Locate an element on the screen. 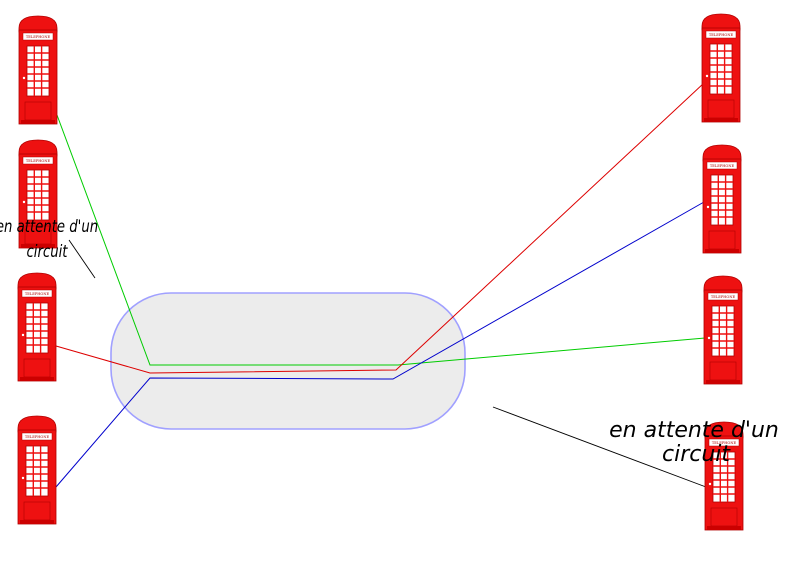 This screenshot has height=566, width=800. right-waiting-pointer is located at coordinates (599, 447).